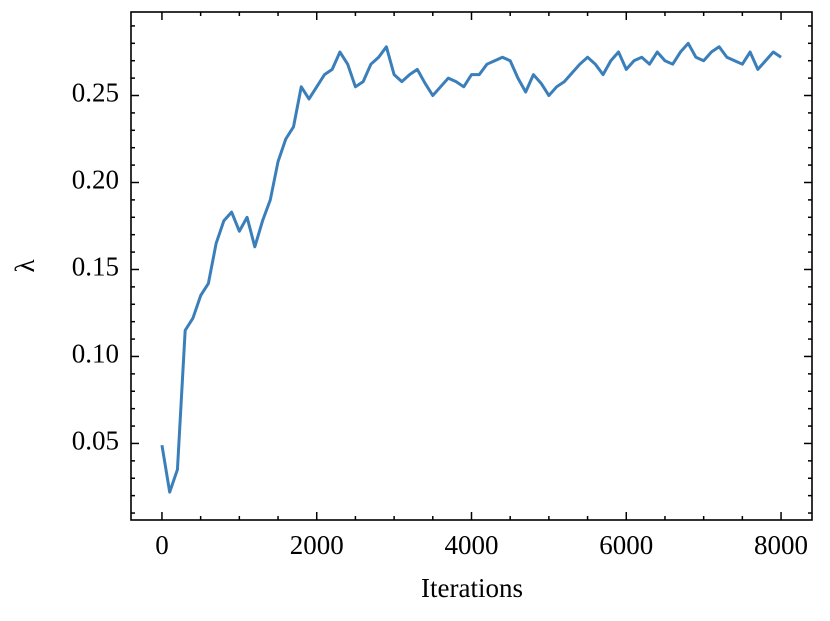 The height and width of the screenshot is (621, 830). What do you see at coordinates (95, 180) in the screenshot?
I see `y-tick-label: 0.20` at bounding box center [95, 180].